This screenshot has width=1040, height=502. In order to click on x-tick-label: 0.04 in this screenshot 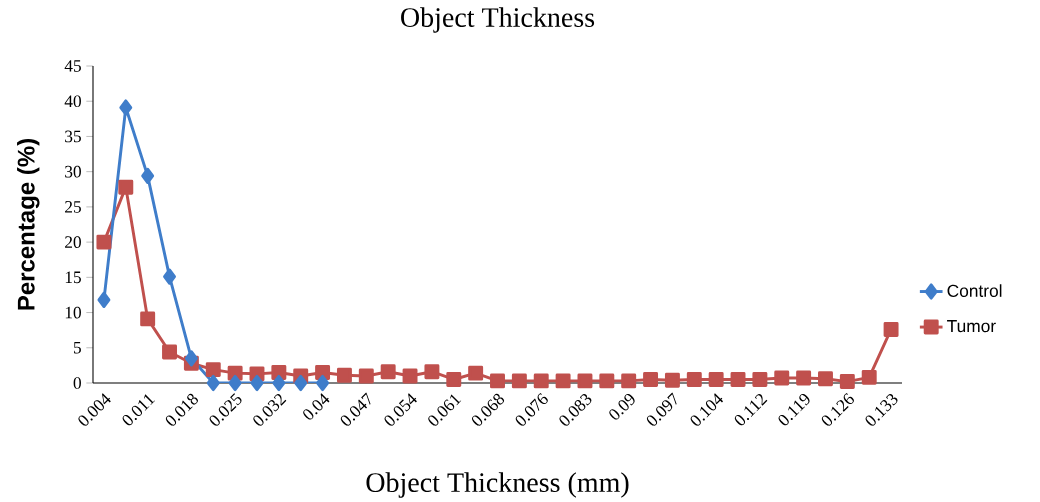, I will do `click(316, 406)`.